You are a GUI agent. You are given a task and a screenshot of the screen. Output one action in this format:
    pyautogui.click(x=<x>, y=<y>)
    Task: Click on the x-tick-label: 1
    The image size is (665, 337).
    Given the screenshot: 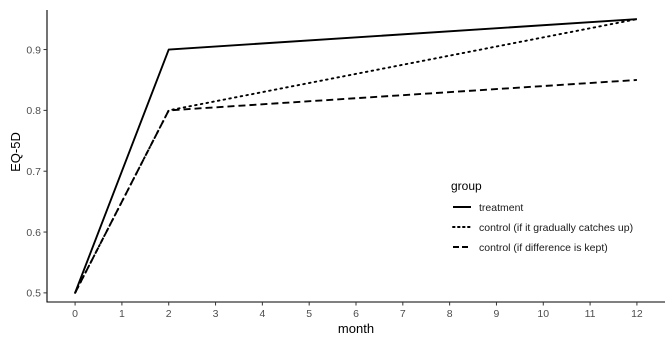 What is the action you would take?
    pyautogui.click(x=122, y=314)
    